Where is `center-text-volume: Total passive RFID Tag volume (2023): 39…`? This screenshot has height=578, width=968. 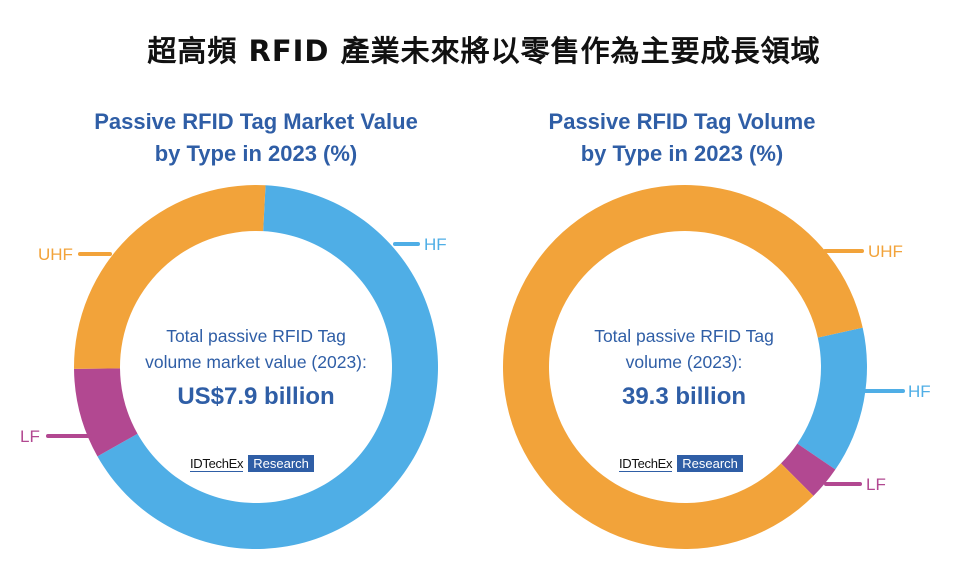
center-text-volume: Total passive RFID Tag volume (2023): 39… is located at coordinates (684, 367).